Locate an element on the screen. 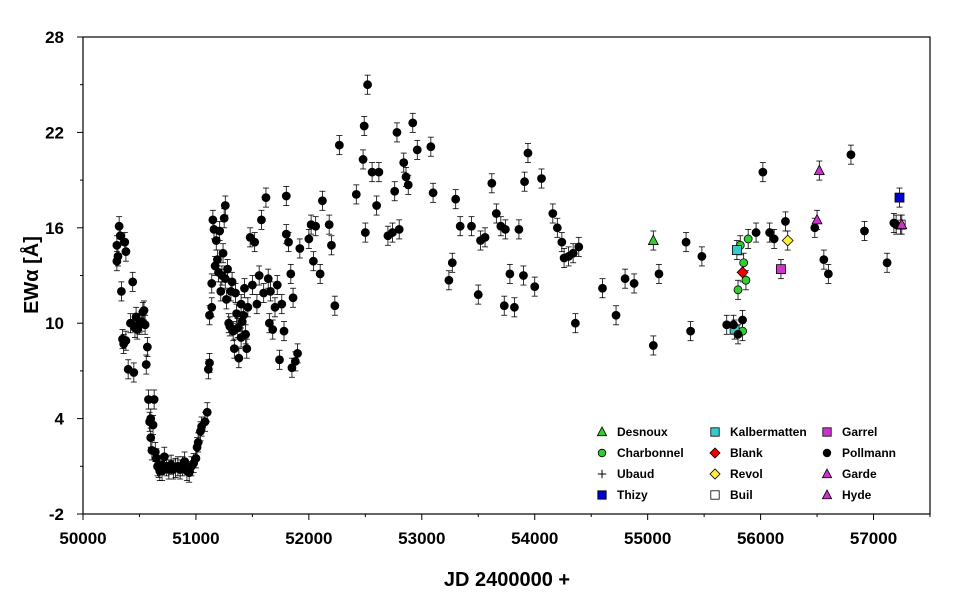 The height and width of the screenshot is (608, 968). point-desnoux is located at coordinates (653, 239).